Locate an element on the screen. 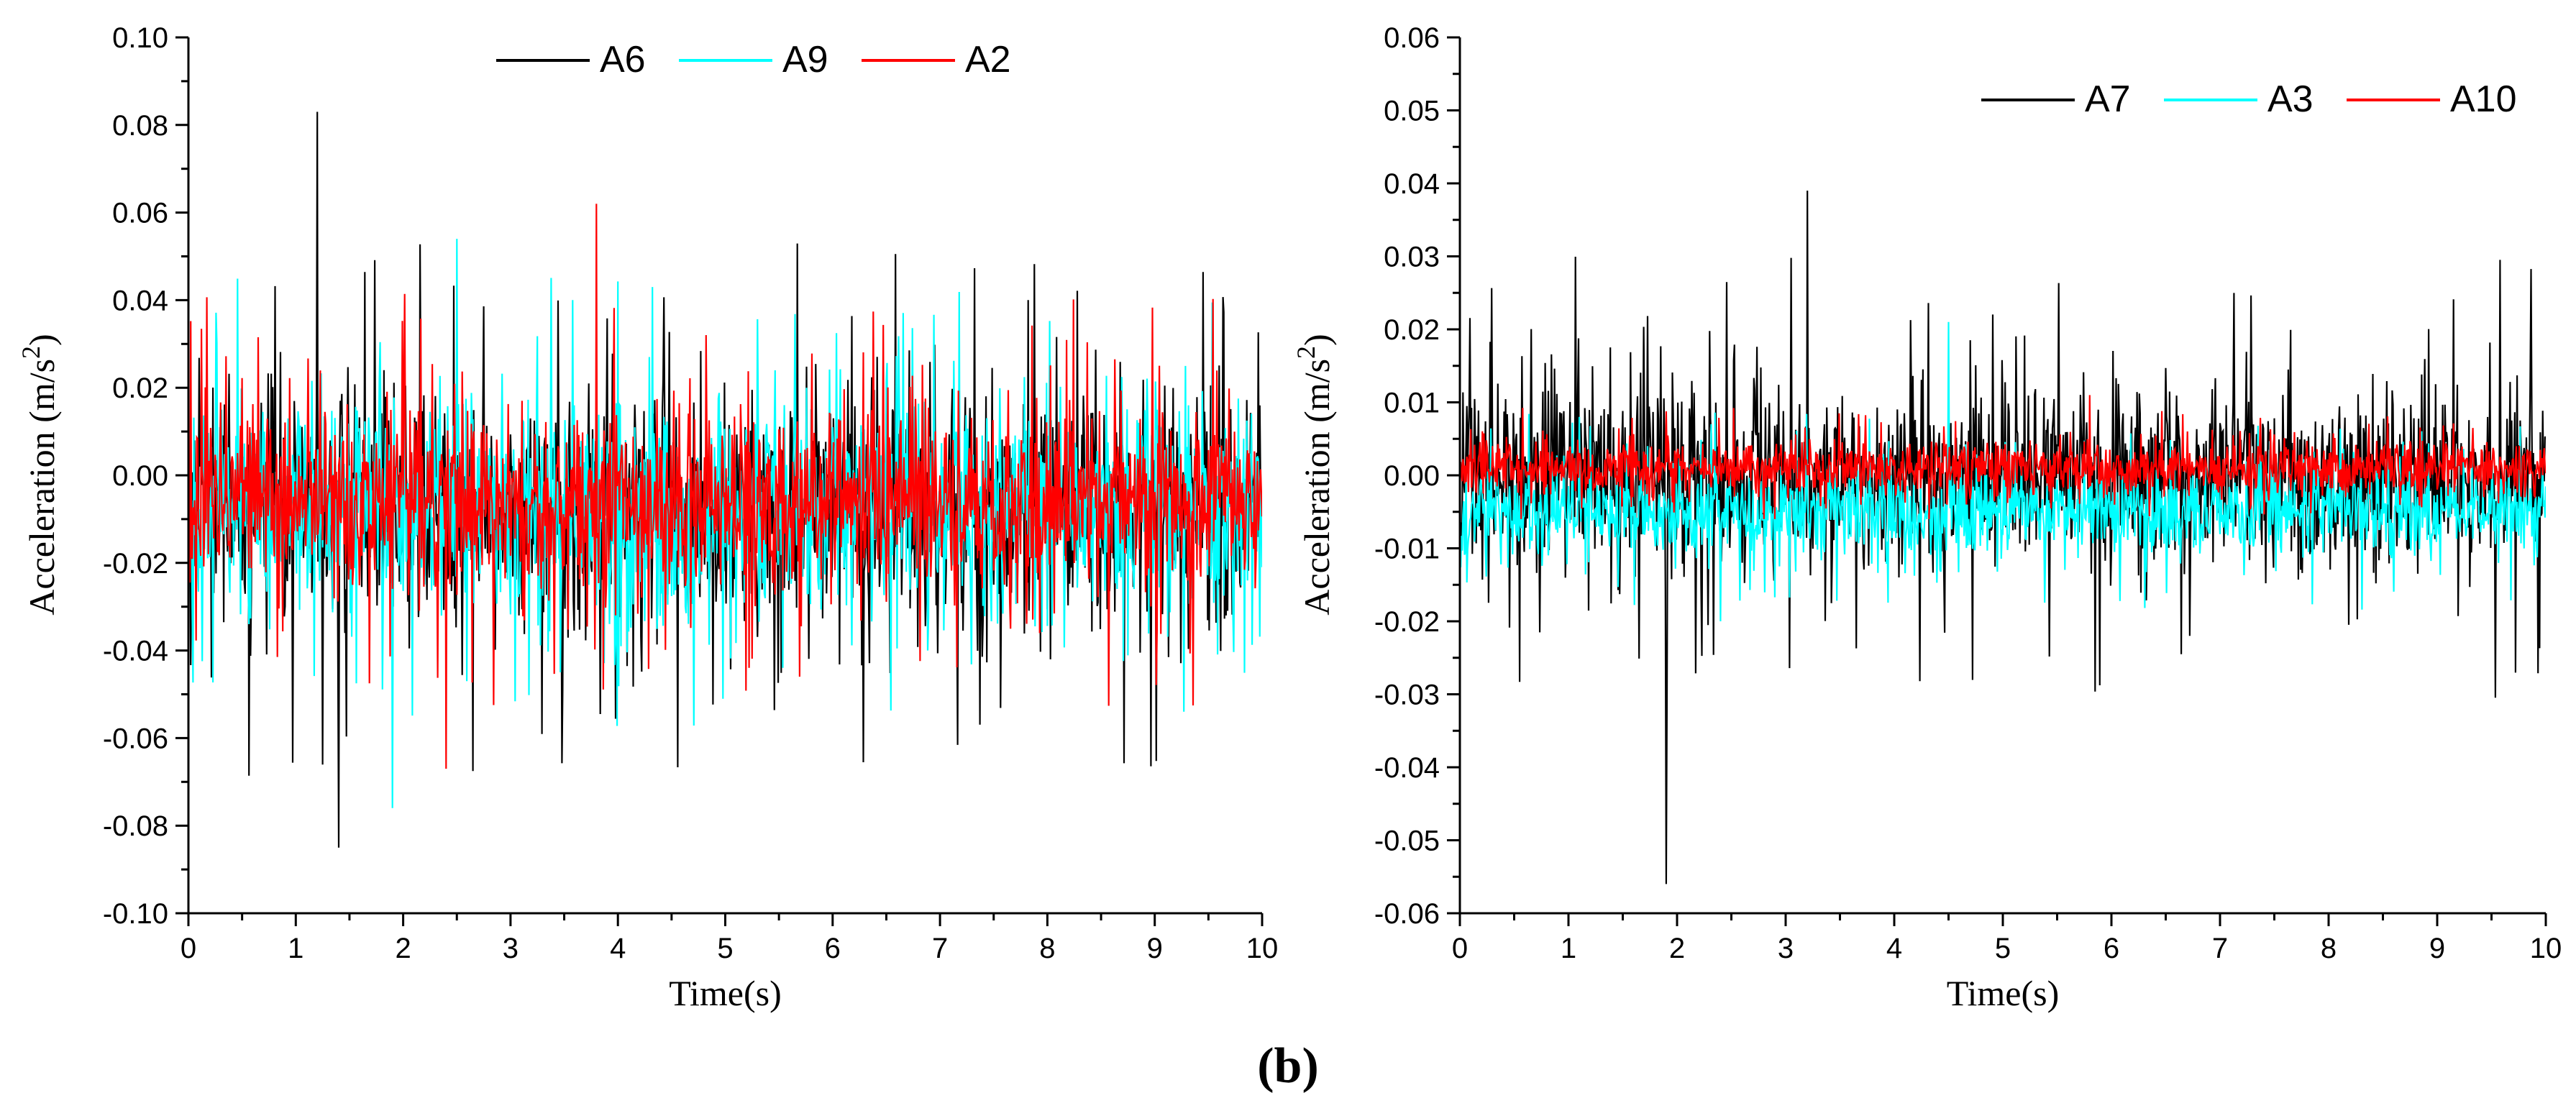  legend: A7 A3 A10 is located at coordinates (2249, 99).